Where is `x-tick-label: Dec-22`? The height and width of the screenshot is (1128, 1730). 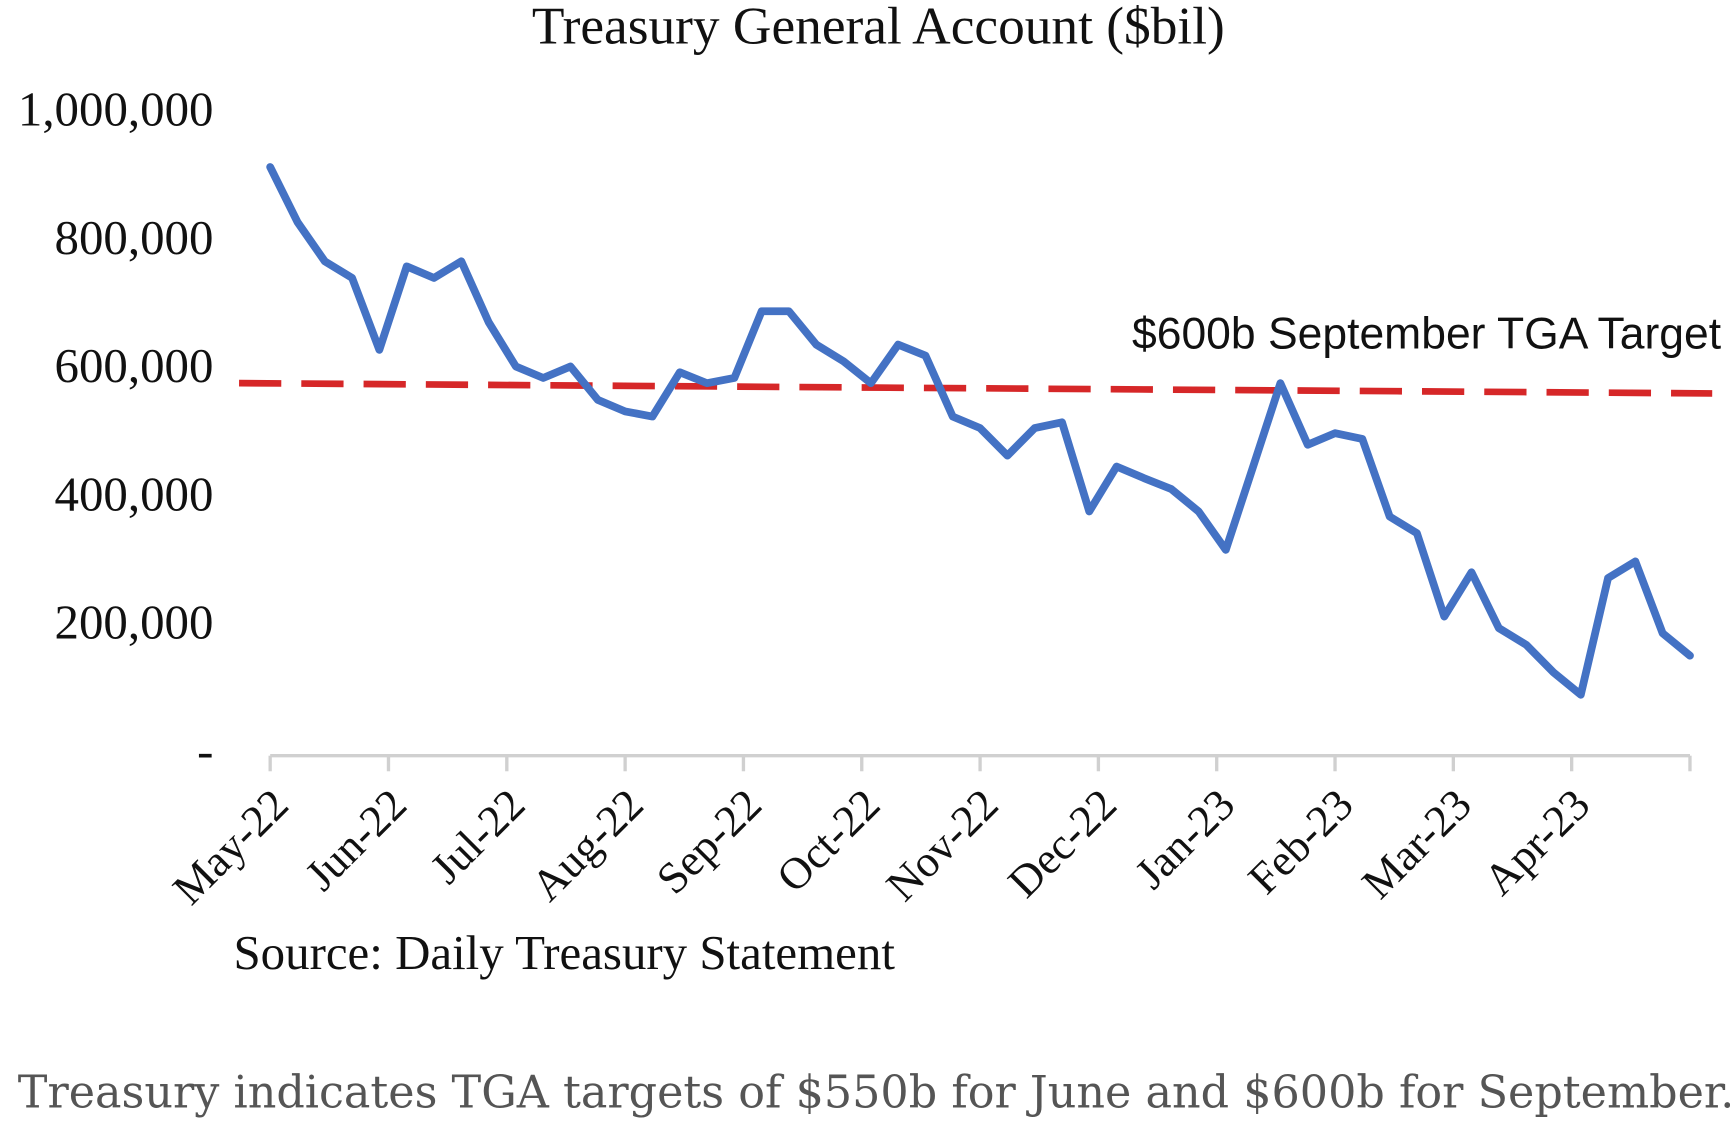 x-tick-label: Dec-22 is located at coordinates (1062, 843).